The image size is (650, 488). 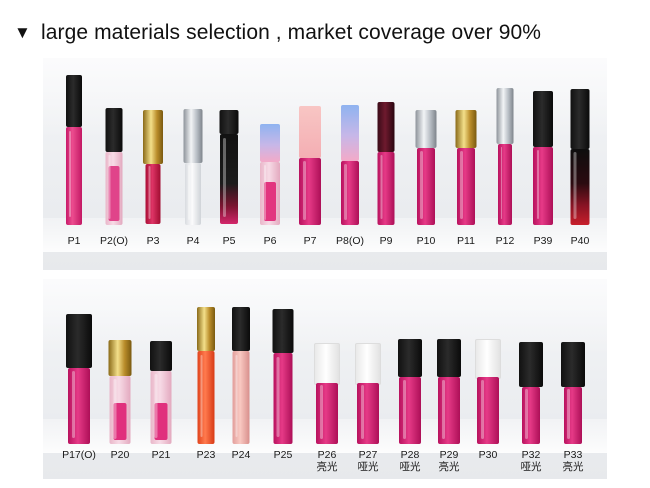 What do you see at coordinates (325, 235) in the screenshot?
I see `shelf-reflection` at bounding box center [325, 235].